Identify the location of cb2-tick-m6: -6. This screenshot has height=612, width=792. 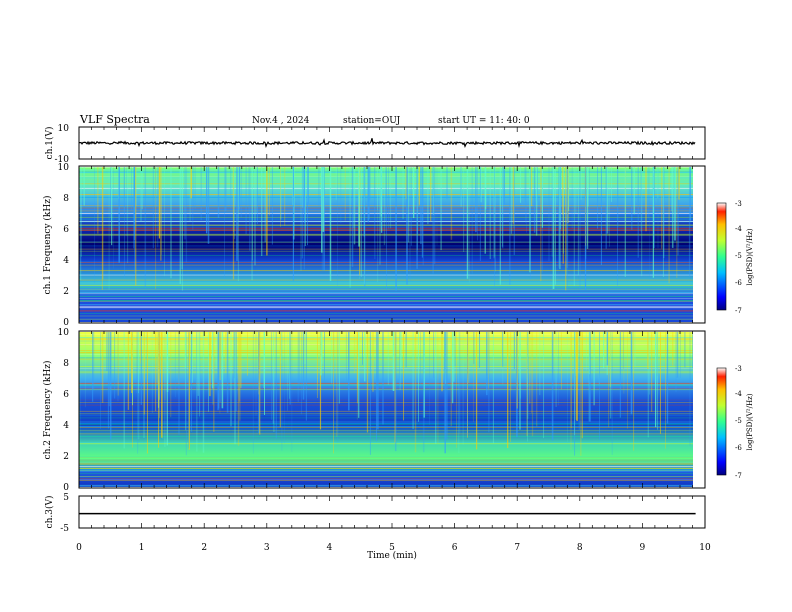
(738, 448).